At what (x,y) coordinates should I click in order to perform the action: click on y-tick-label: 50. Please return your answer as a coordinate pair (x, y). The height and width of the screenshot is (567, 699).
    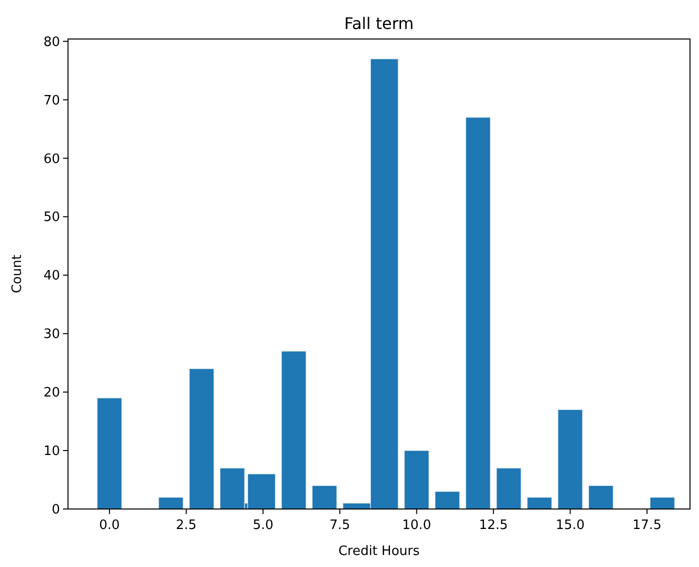
    Looking at the image, I should click on (51, 218).